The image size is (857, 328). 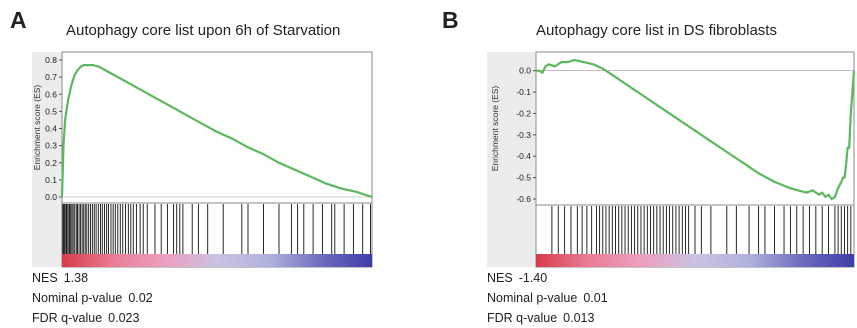 I want to click on y-tick-label: -0.5, so click(x=523, y=178).